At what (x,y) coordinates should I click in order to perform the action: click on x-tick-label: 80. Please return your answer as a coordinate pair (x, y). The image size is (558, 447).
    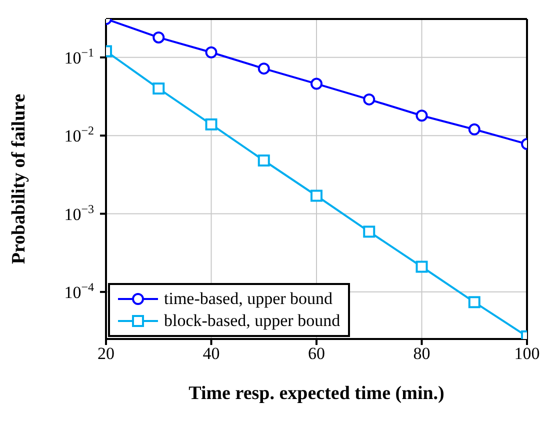
    Looking at the image, I should click on (421, 354).